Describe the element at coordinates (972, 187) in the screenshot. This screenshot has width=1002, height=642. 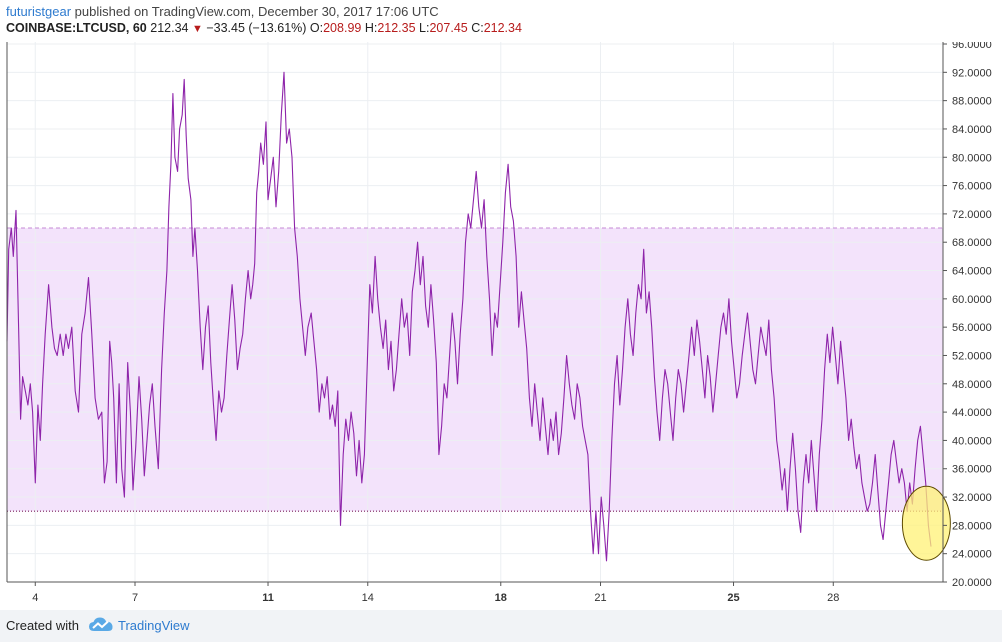
I see `y-tick-label: 76.0000` at that location.